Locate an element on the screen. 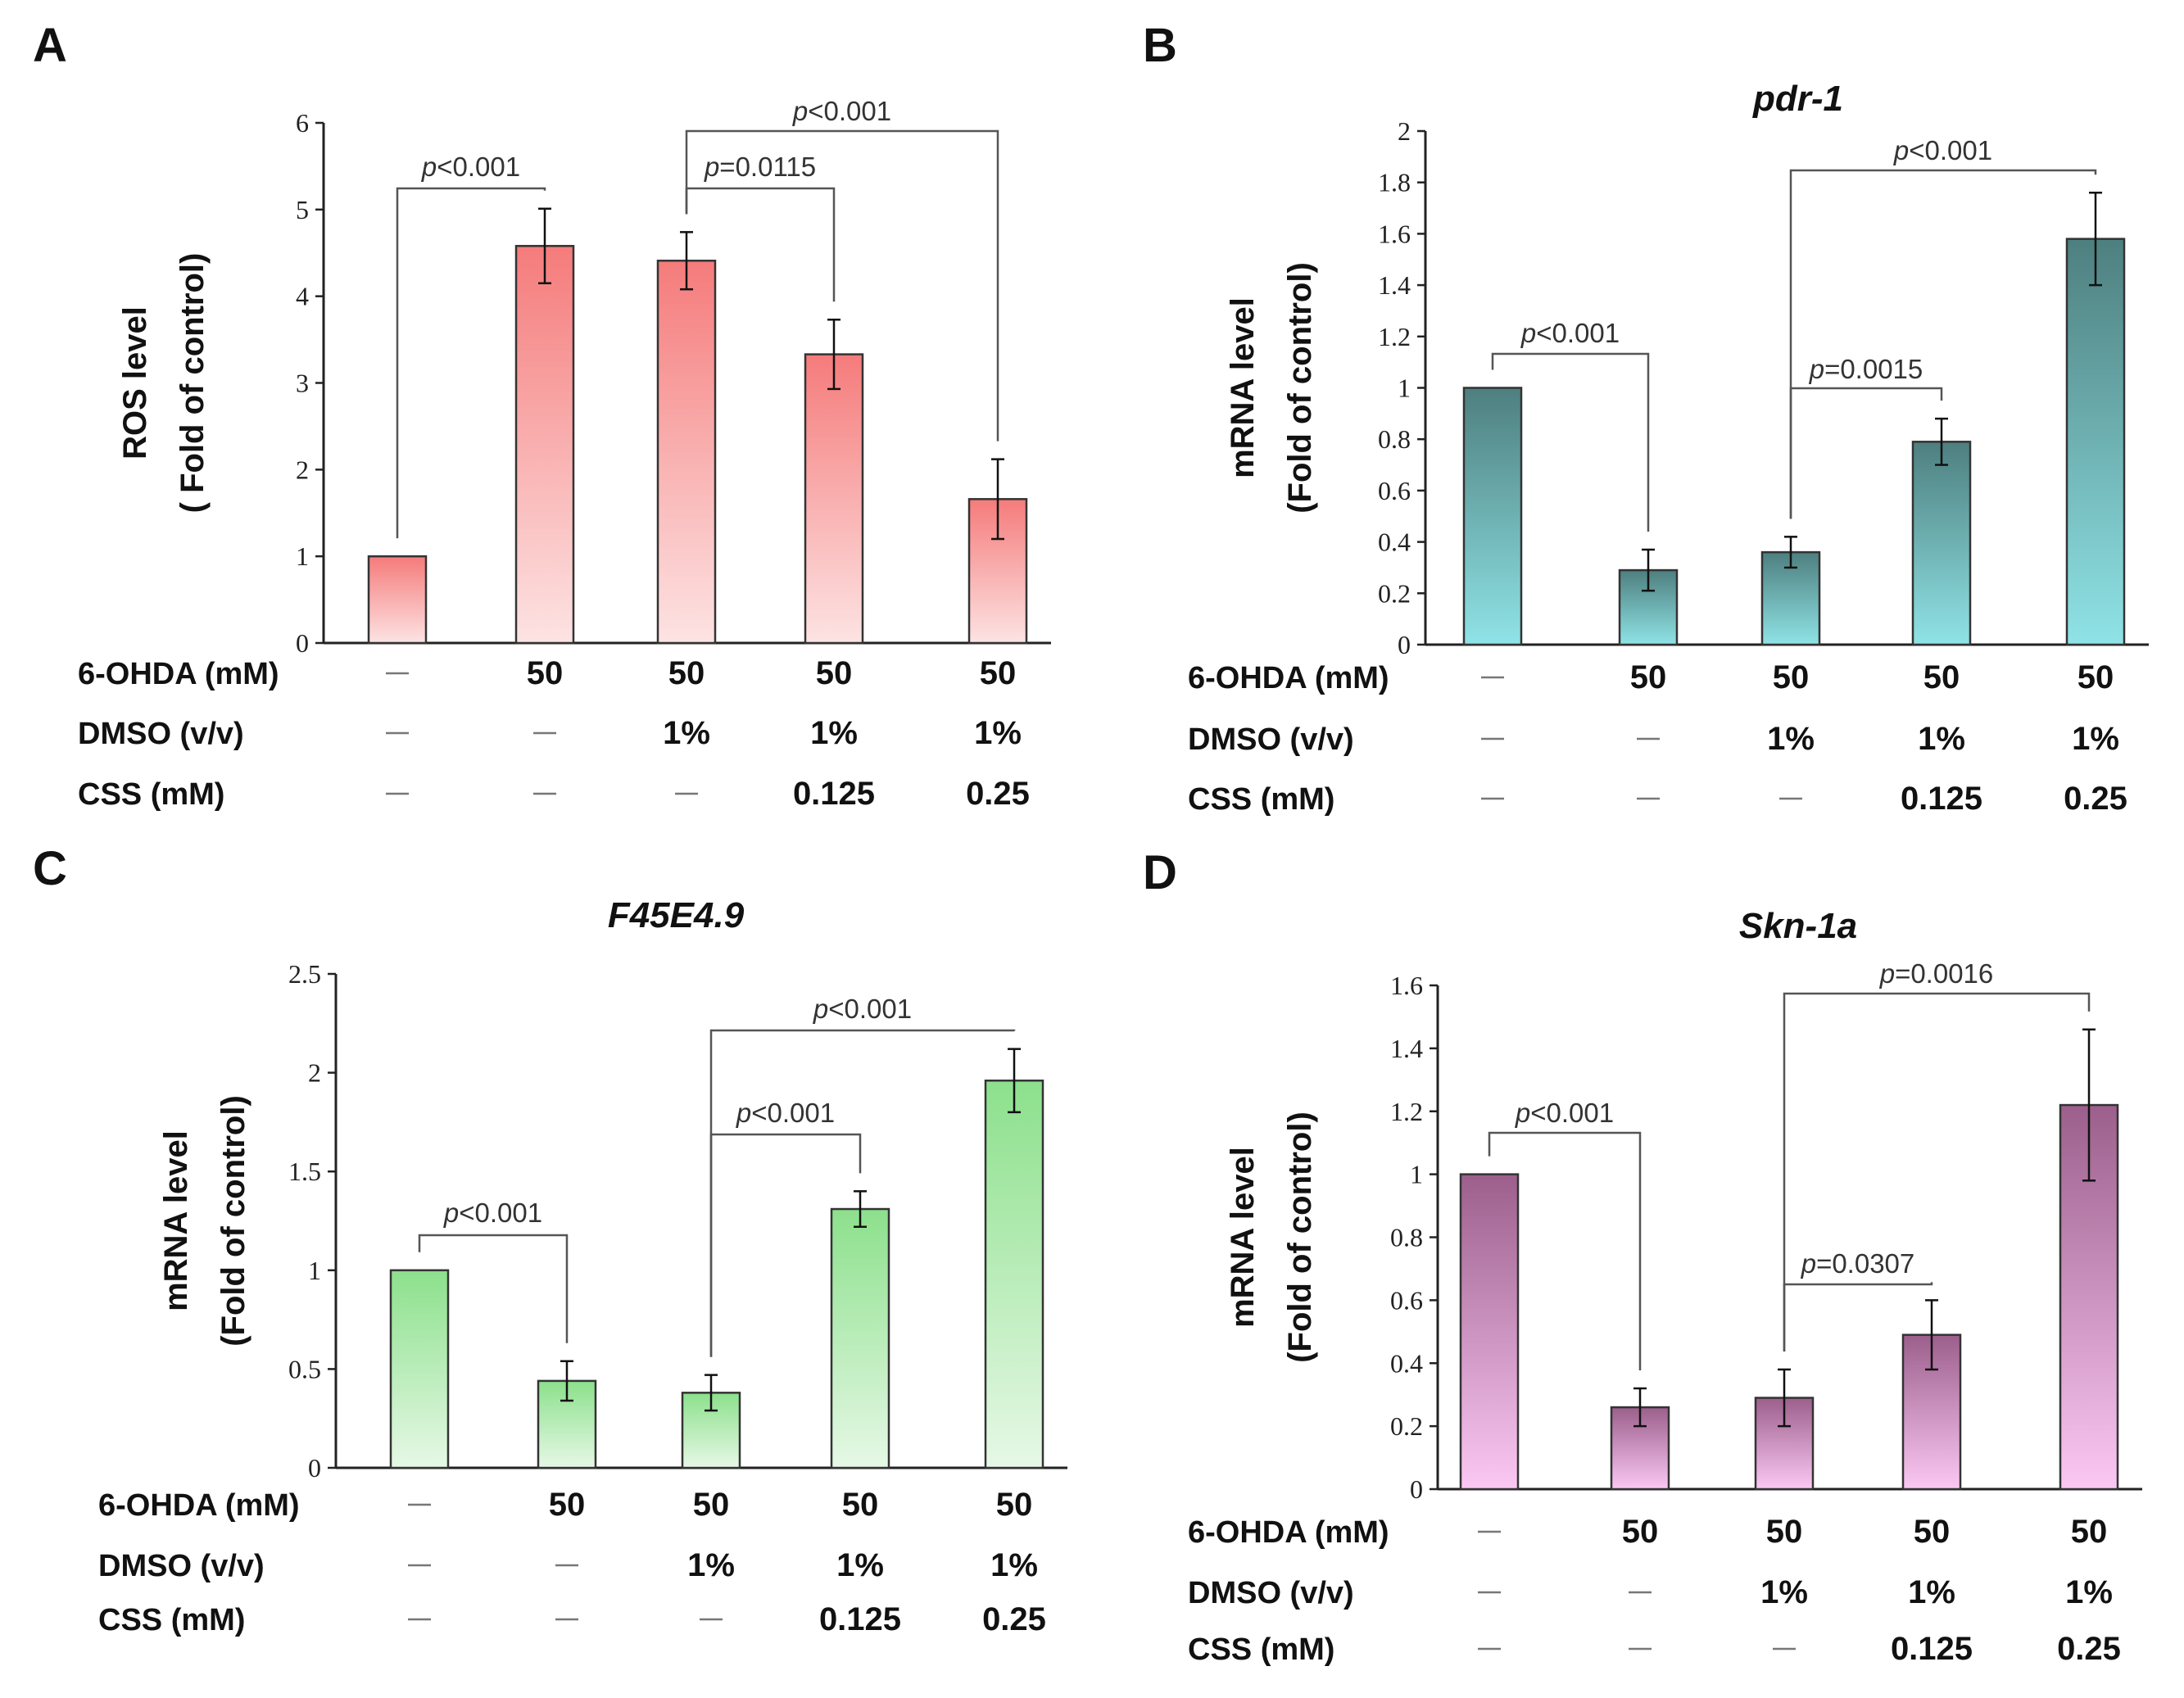 Image resolution: width=2184 pixels, height=1698 pixels. significance-bracket-2: p<0.001 is located at coordinates (785, 1227).